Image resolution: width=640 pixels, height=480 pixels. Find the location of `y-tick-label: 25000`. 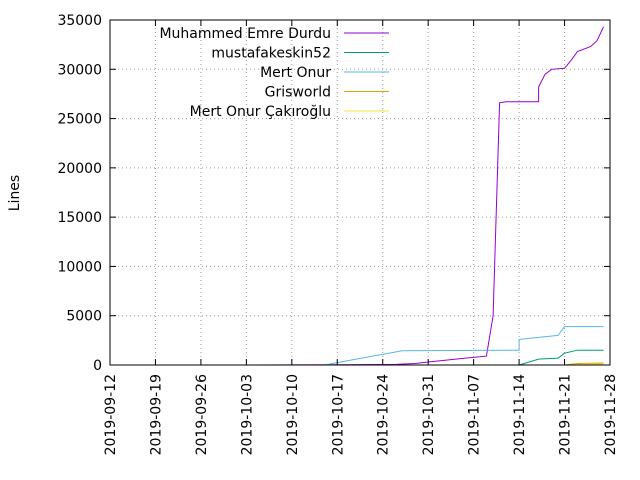

y-tick-label: 25000 is located at coordinates (79, 120).